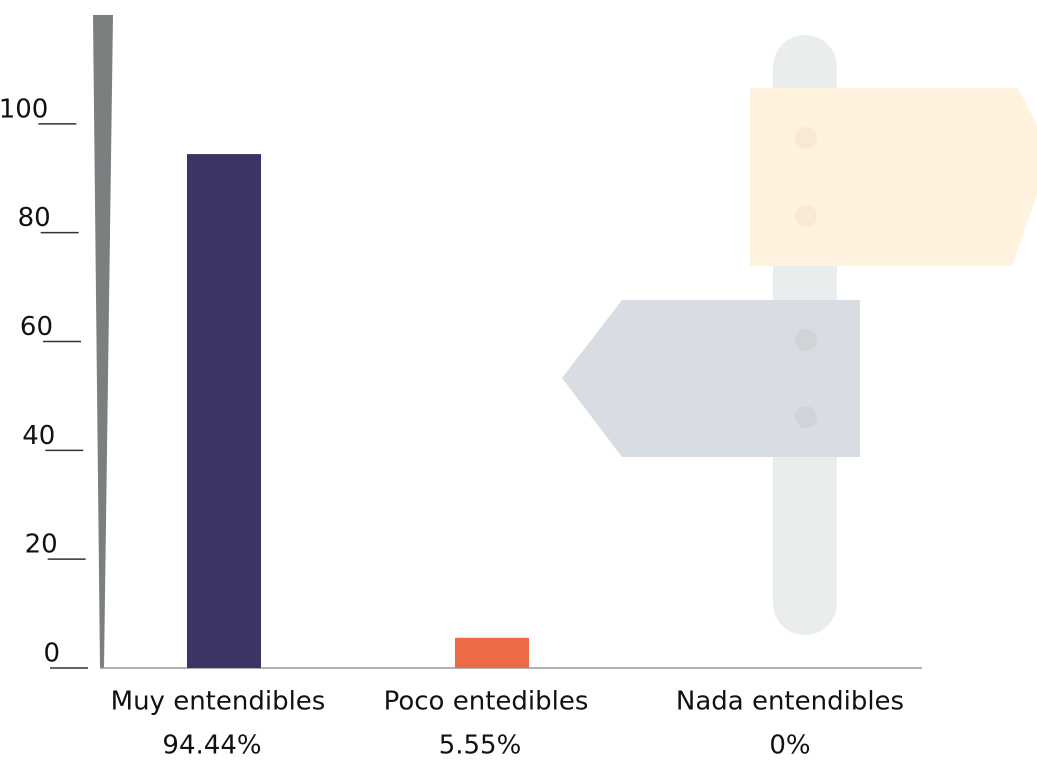 This screenshot has width=1037, height=768. Describe the element at coordinates (789, 746) in the screenshot. I see `value-label: 0%` at that location.